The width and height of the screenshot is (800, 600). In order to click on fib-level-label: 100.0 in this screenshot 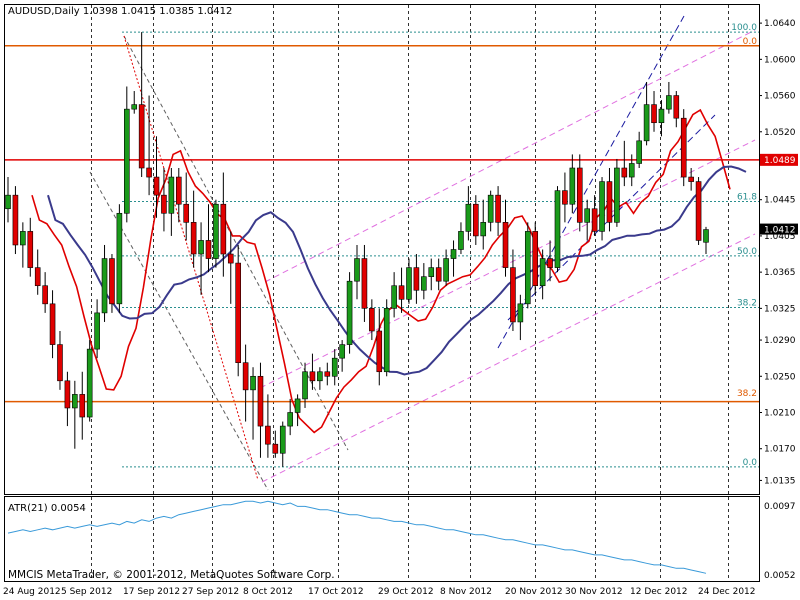, I will do `click(744, 28)`.